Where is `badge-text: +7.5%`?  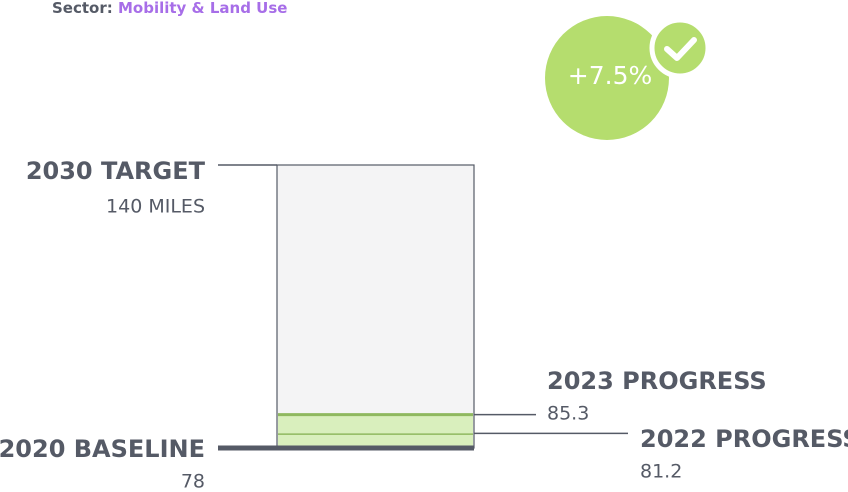 badge-text: +7.5% is located at coordinates (610, 75).